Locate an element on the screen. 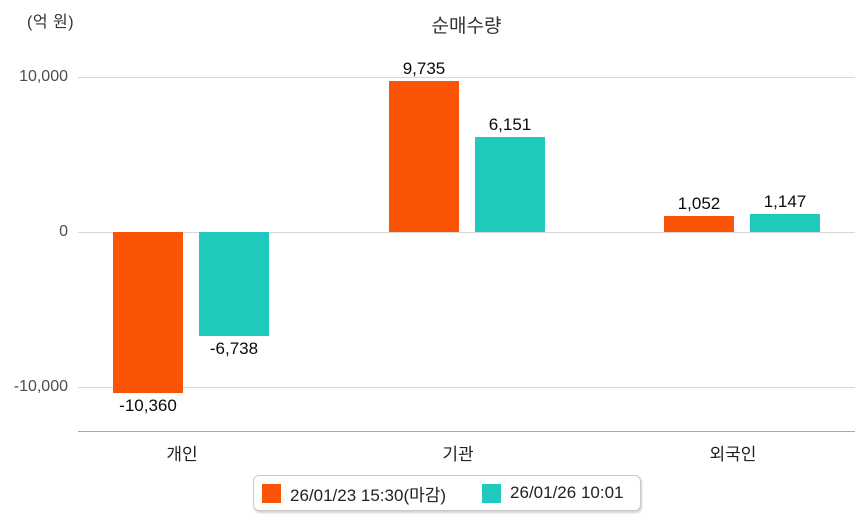  legend-item: 26/01/23 15:30(마감) is located at coordinates (354, 493).